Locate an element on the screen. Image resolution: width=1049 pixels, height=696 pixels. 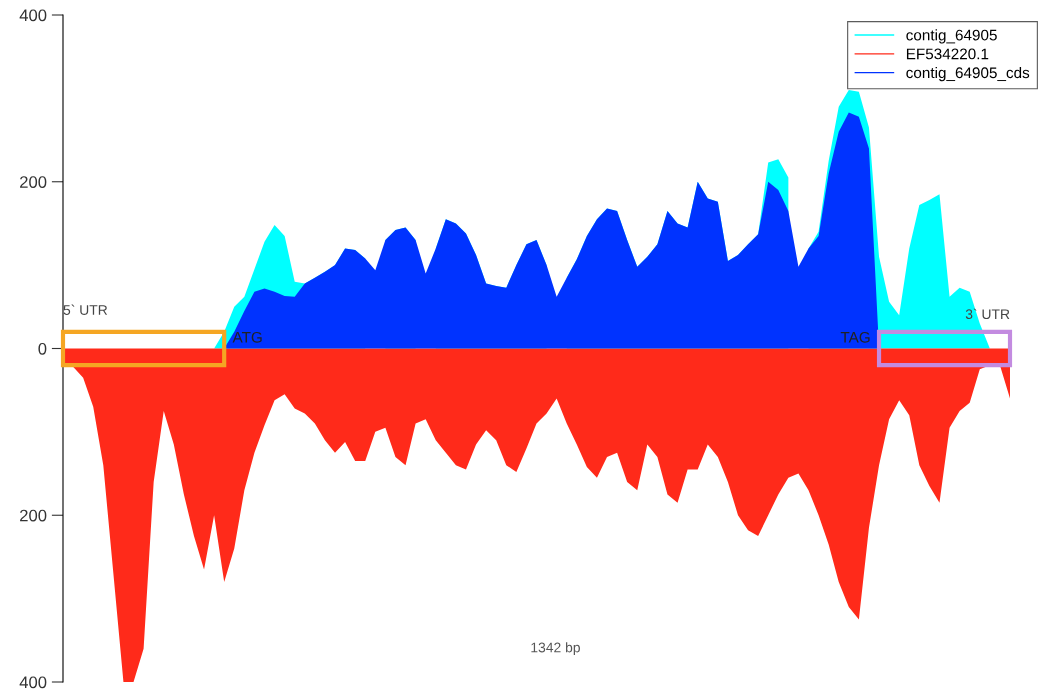
x-axis-title: 1342 bp is located at coordinates (555, 649).